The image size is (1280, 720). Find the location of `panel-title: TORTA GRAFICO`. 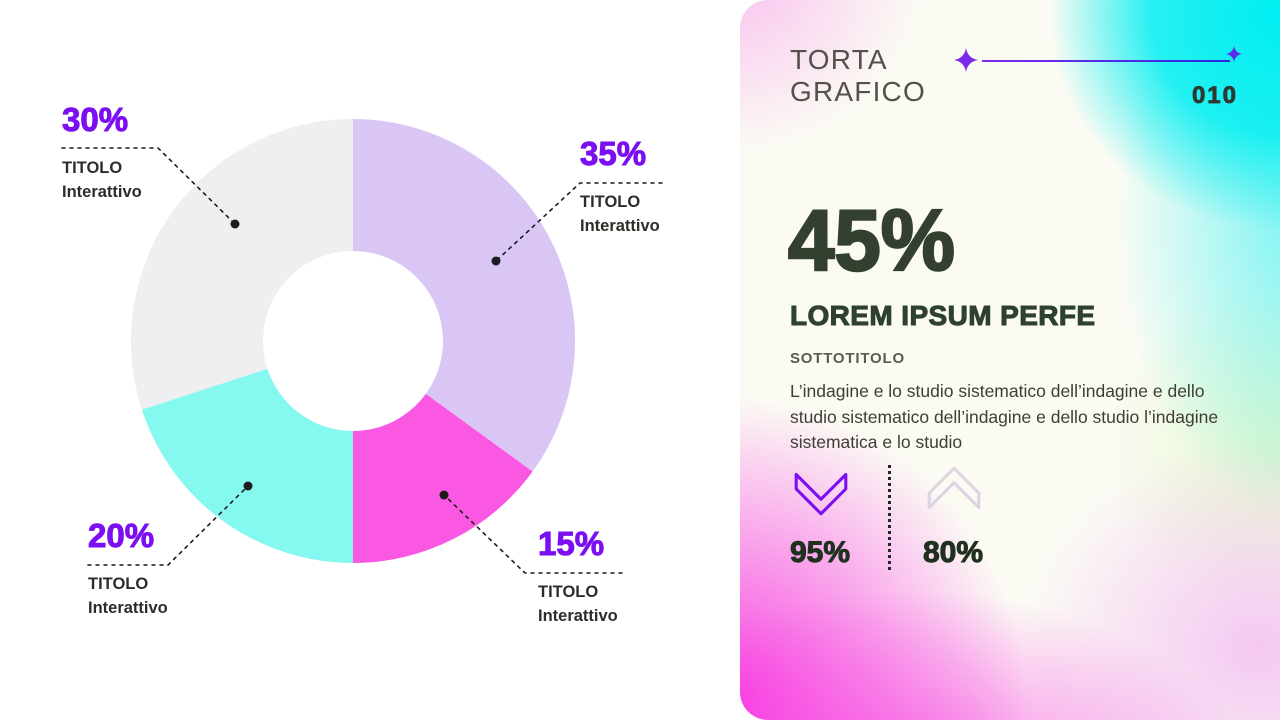

panel-title: TORTA GRAFICO is located at coordinates (858, 76).